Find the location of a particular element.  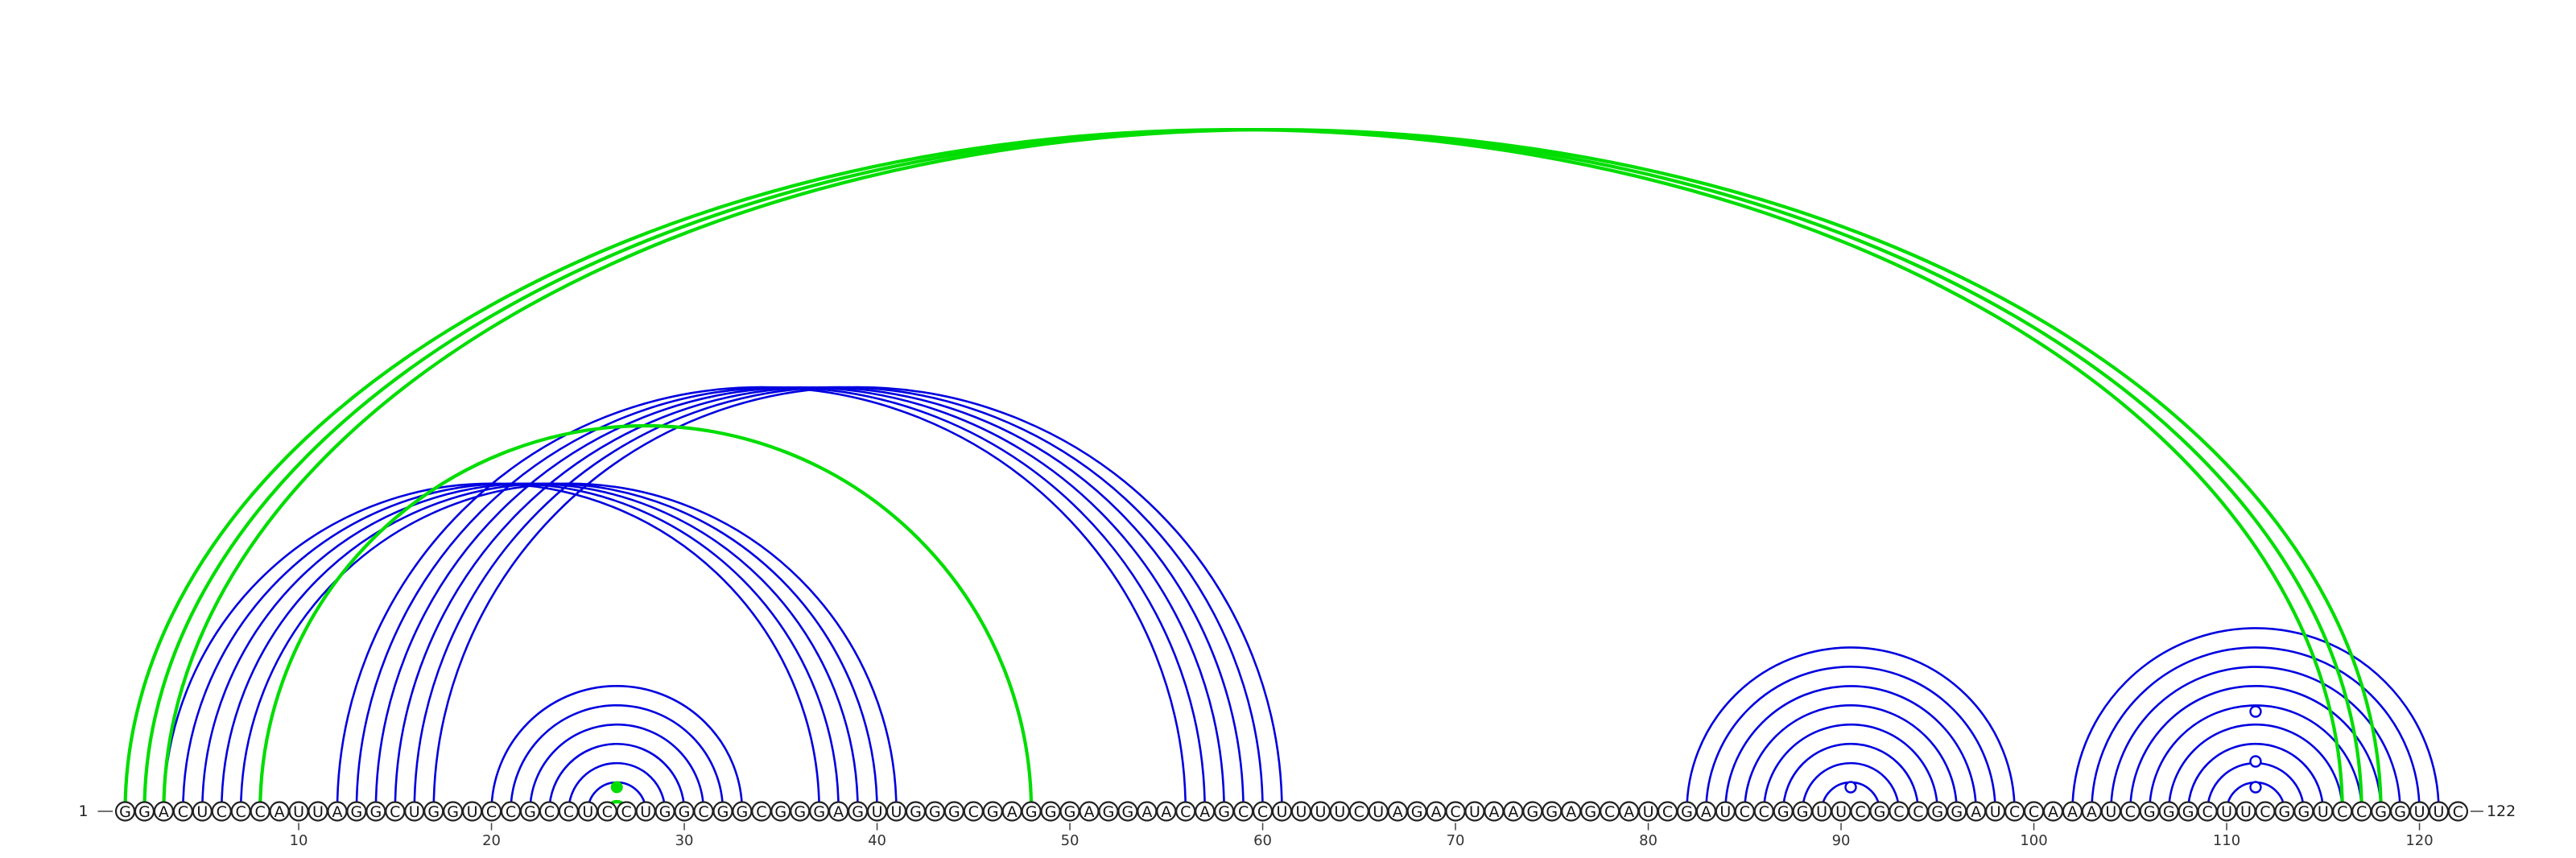

loop-marker is located at coordinates (1851, 787).